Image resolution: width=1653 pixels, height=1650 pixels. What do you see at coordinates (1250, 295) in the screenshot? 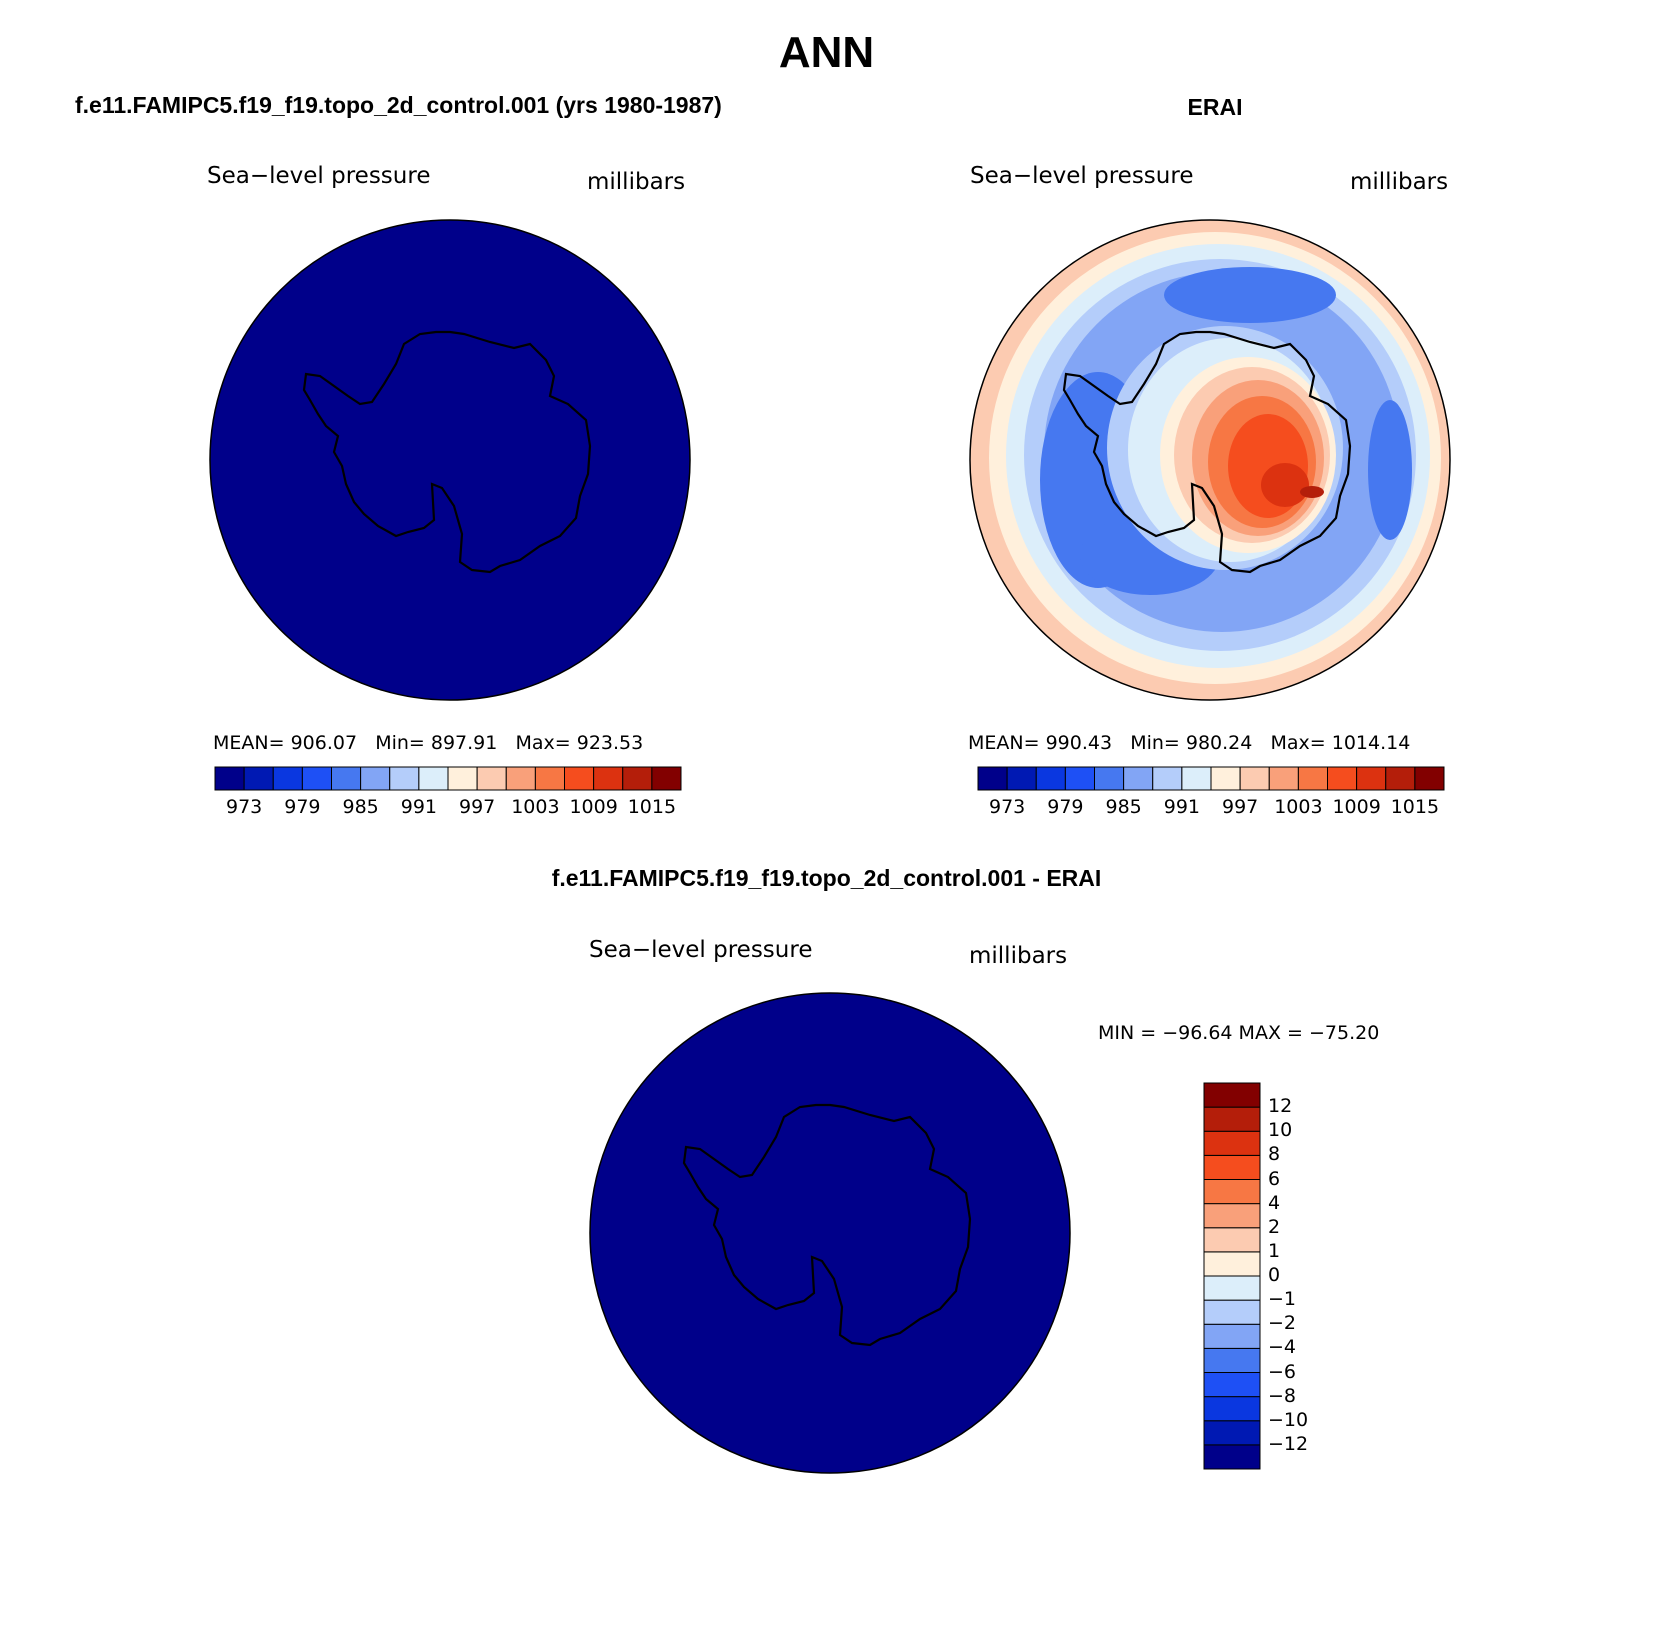
I see `obs-low-north` at bounding box center [1250, 295].